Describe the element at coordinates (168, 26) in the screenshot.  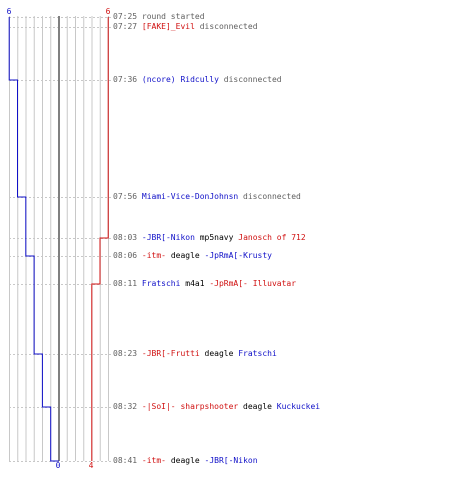
I see `log-text: [FAKE]_Evil` at that location.